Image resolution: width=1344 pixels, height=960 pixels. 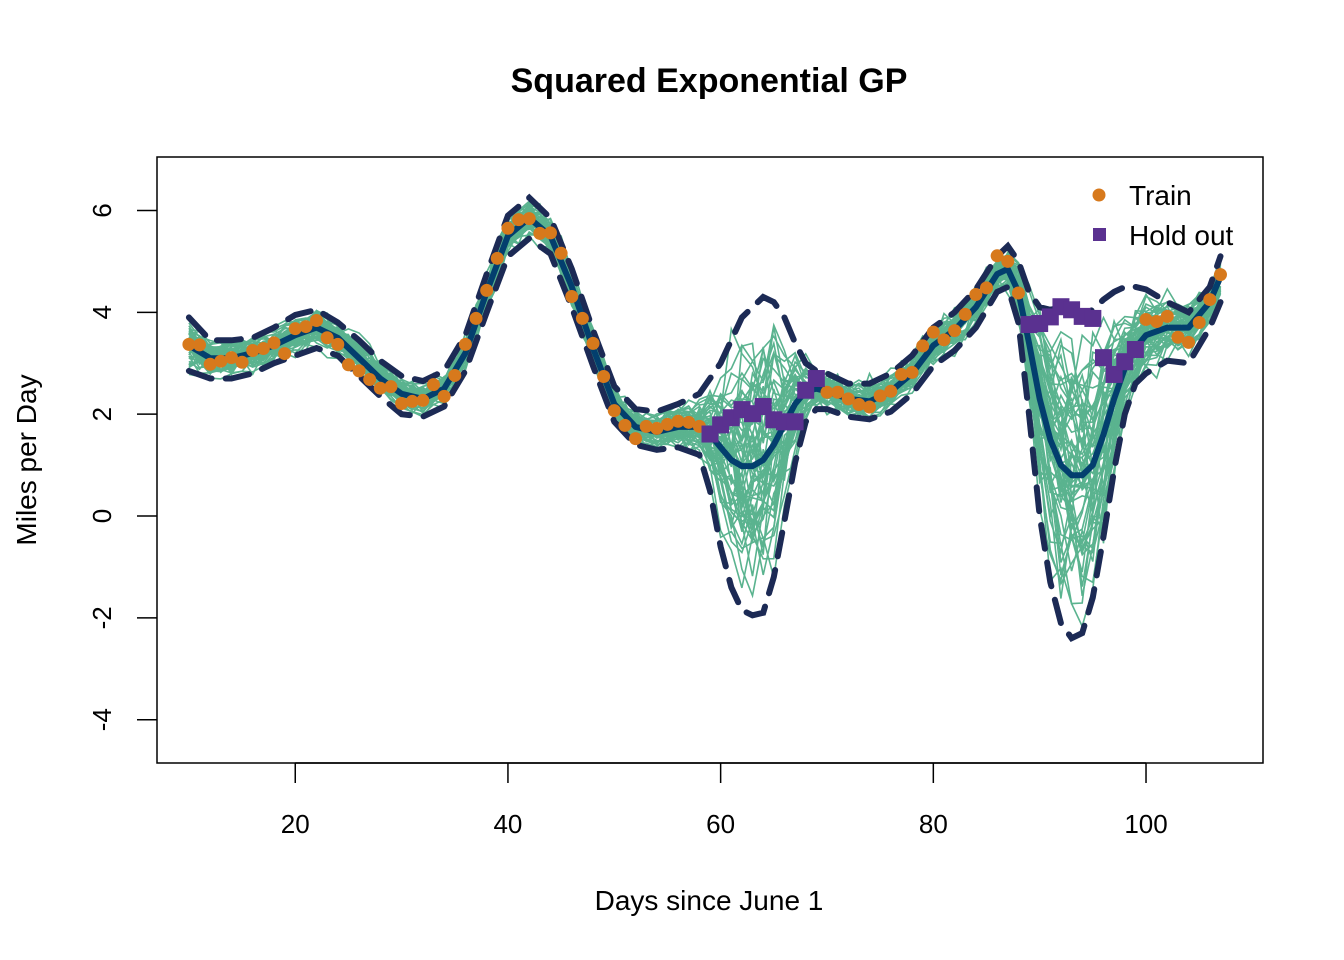 What do you see at coordinates (26, 459) in the screenshot?
I see `y-axis-label: Miles per Day` at bounding box center [26, 459].